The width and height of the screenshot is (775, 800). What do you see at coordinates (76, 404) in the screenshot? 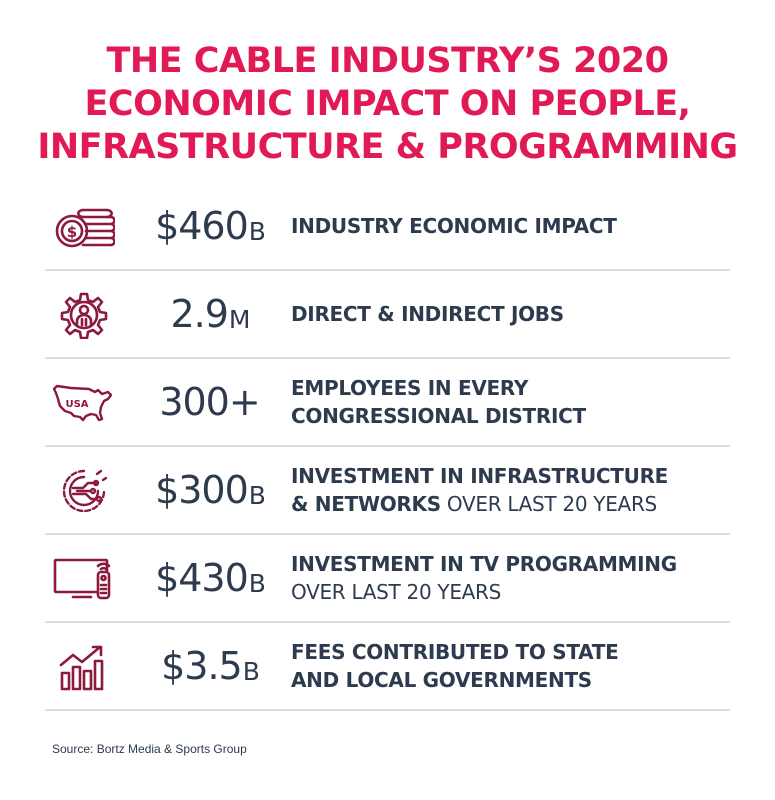
I see `usa-label: USA` at bounding box center [76, 404].